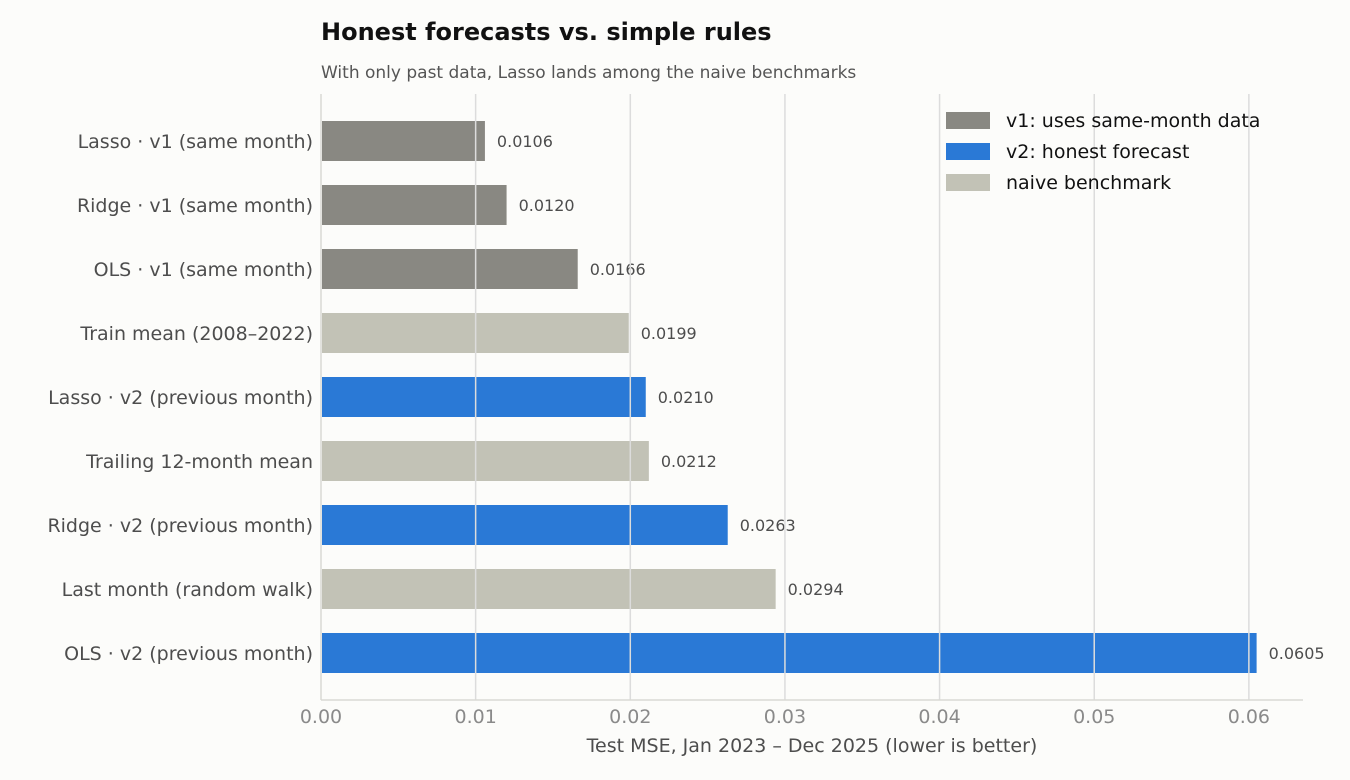 This screenshot has height=780, width=1350. What do you see at coordinates (618, 269) in the screenshot?
I see `value-label-3: 0.0166` at bounding box center [618, 269].